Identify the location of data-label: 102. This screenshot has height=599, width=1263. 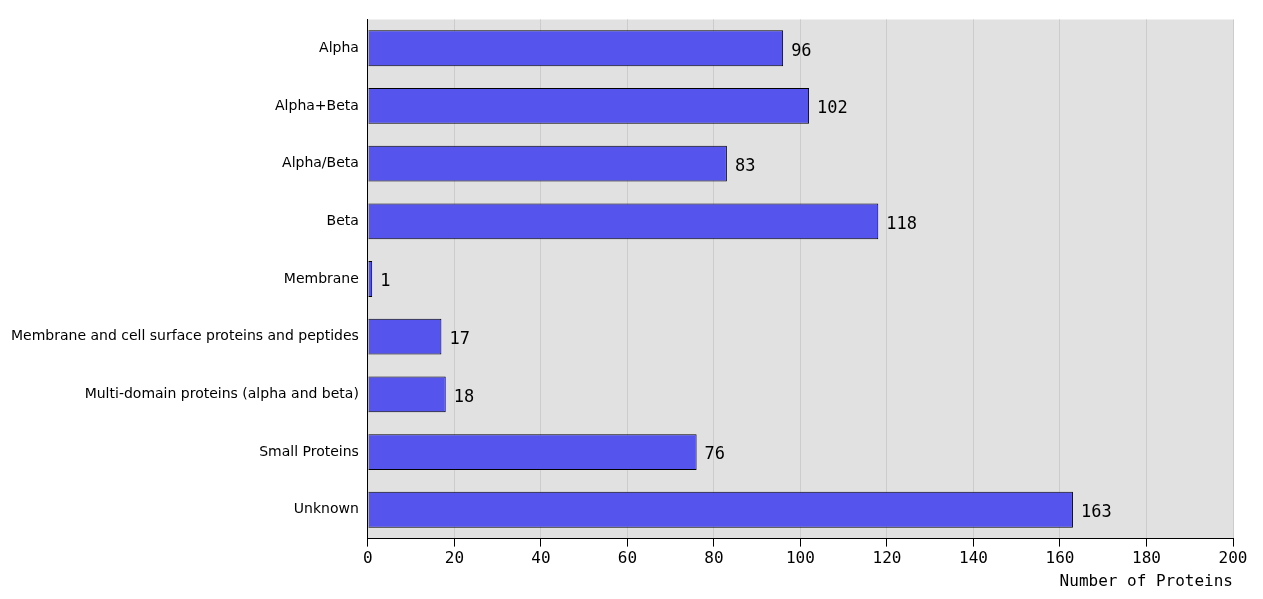
(832, 107).